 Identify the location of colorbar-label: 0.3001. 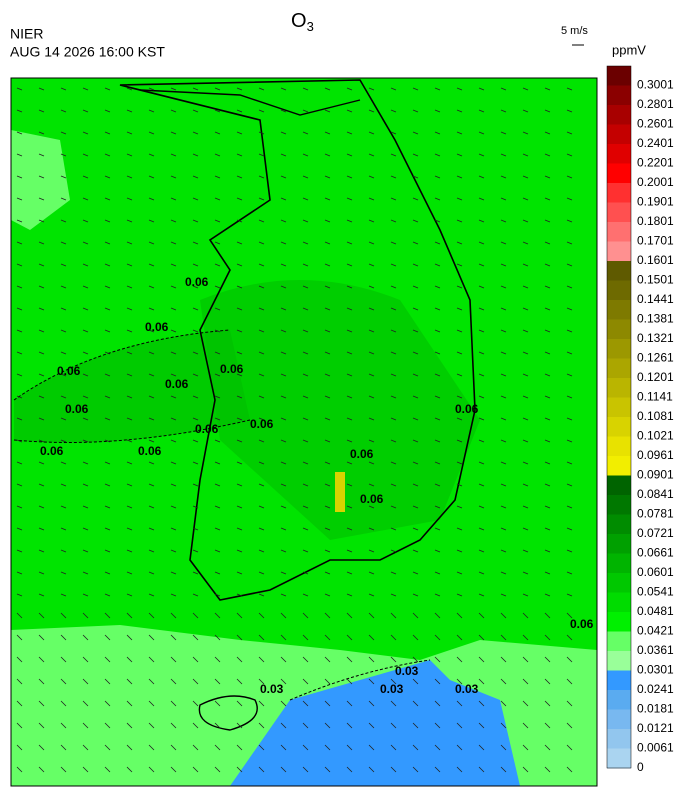
(655, 85).